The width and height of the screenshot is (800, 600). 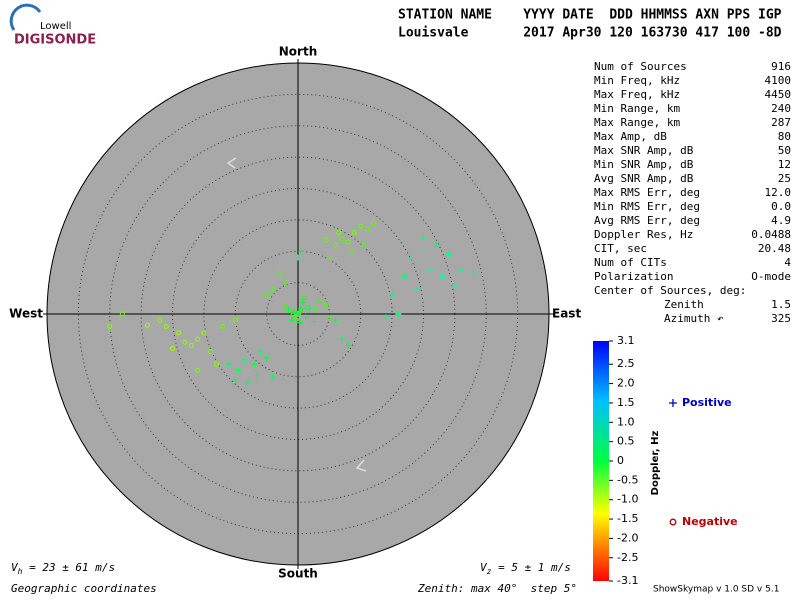 I want to click on vz-label: Vz = 5 ± 1 m/s, so click(x=525, y=568).